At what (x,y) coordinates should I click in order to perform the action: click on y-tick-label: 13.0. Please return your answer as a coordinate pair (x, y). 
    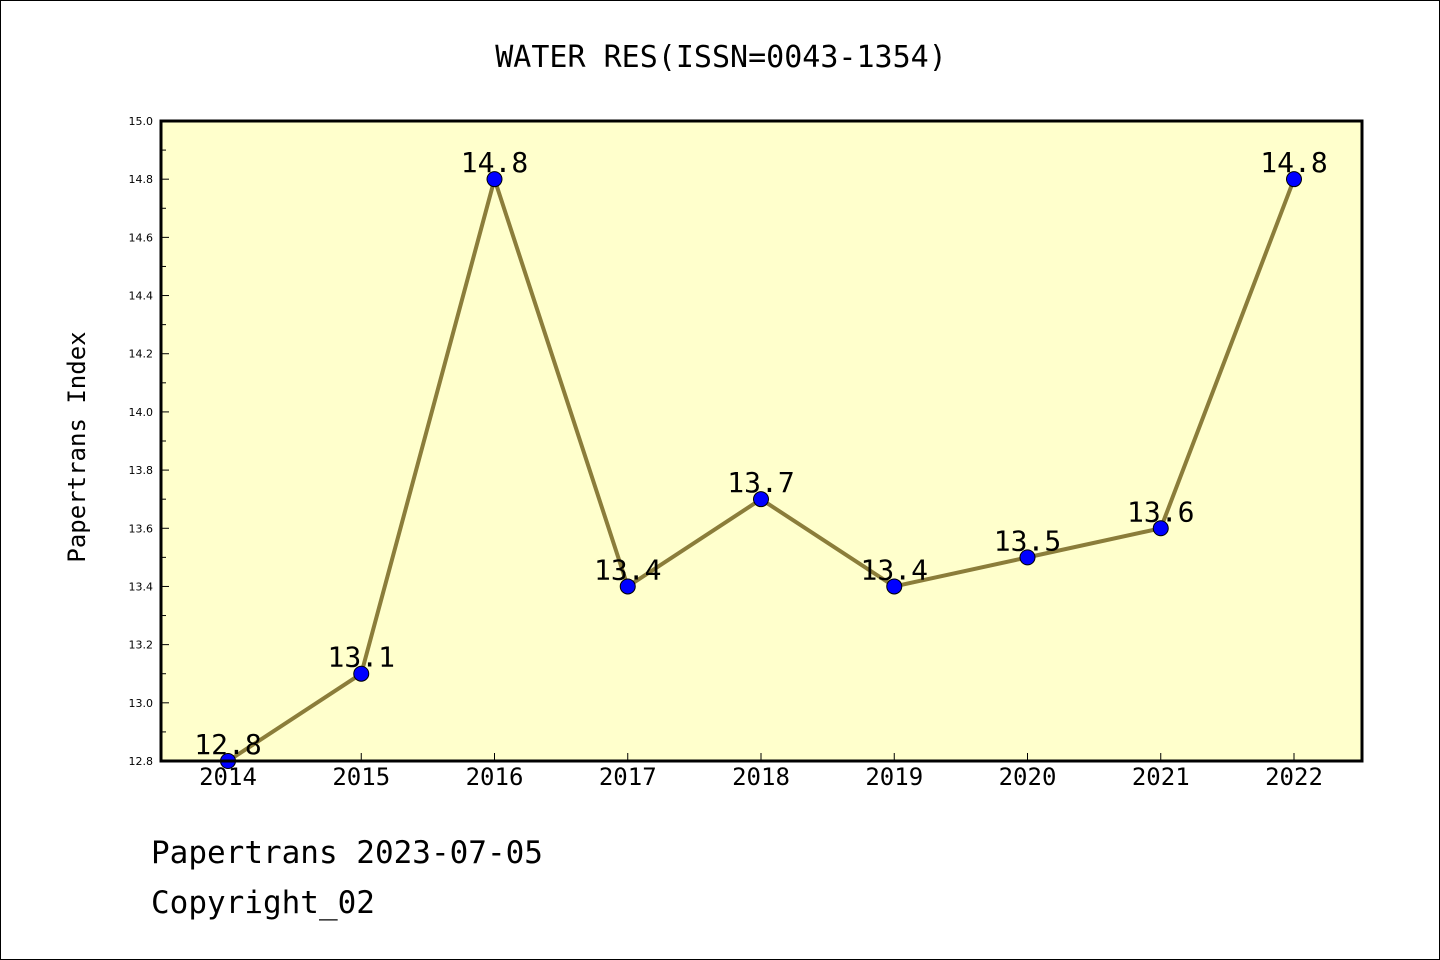
    Looking at the image, I should click on (141, 703).